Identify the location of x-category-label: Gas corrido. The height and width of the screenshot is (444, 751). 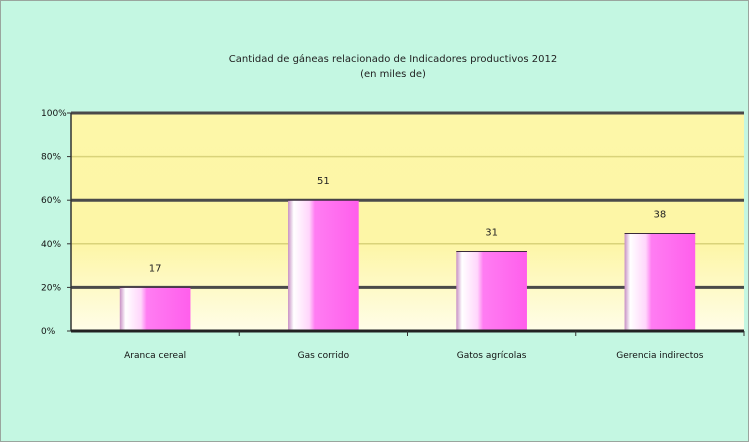
(324, 356).